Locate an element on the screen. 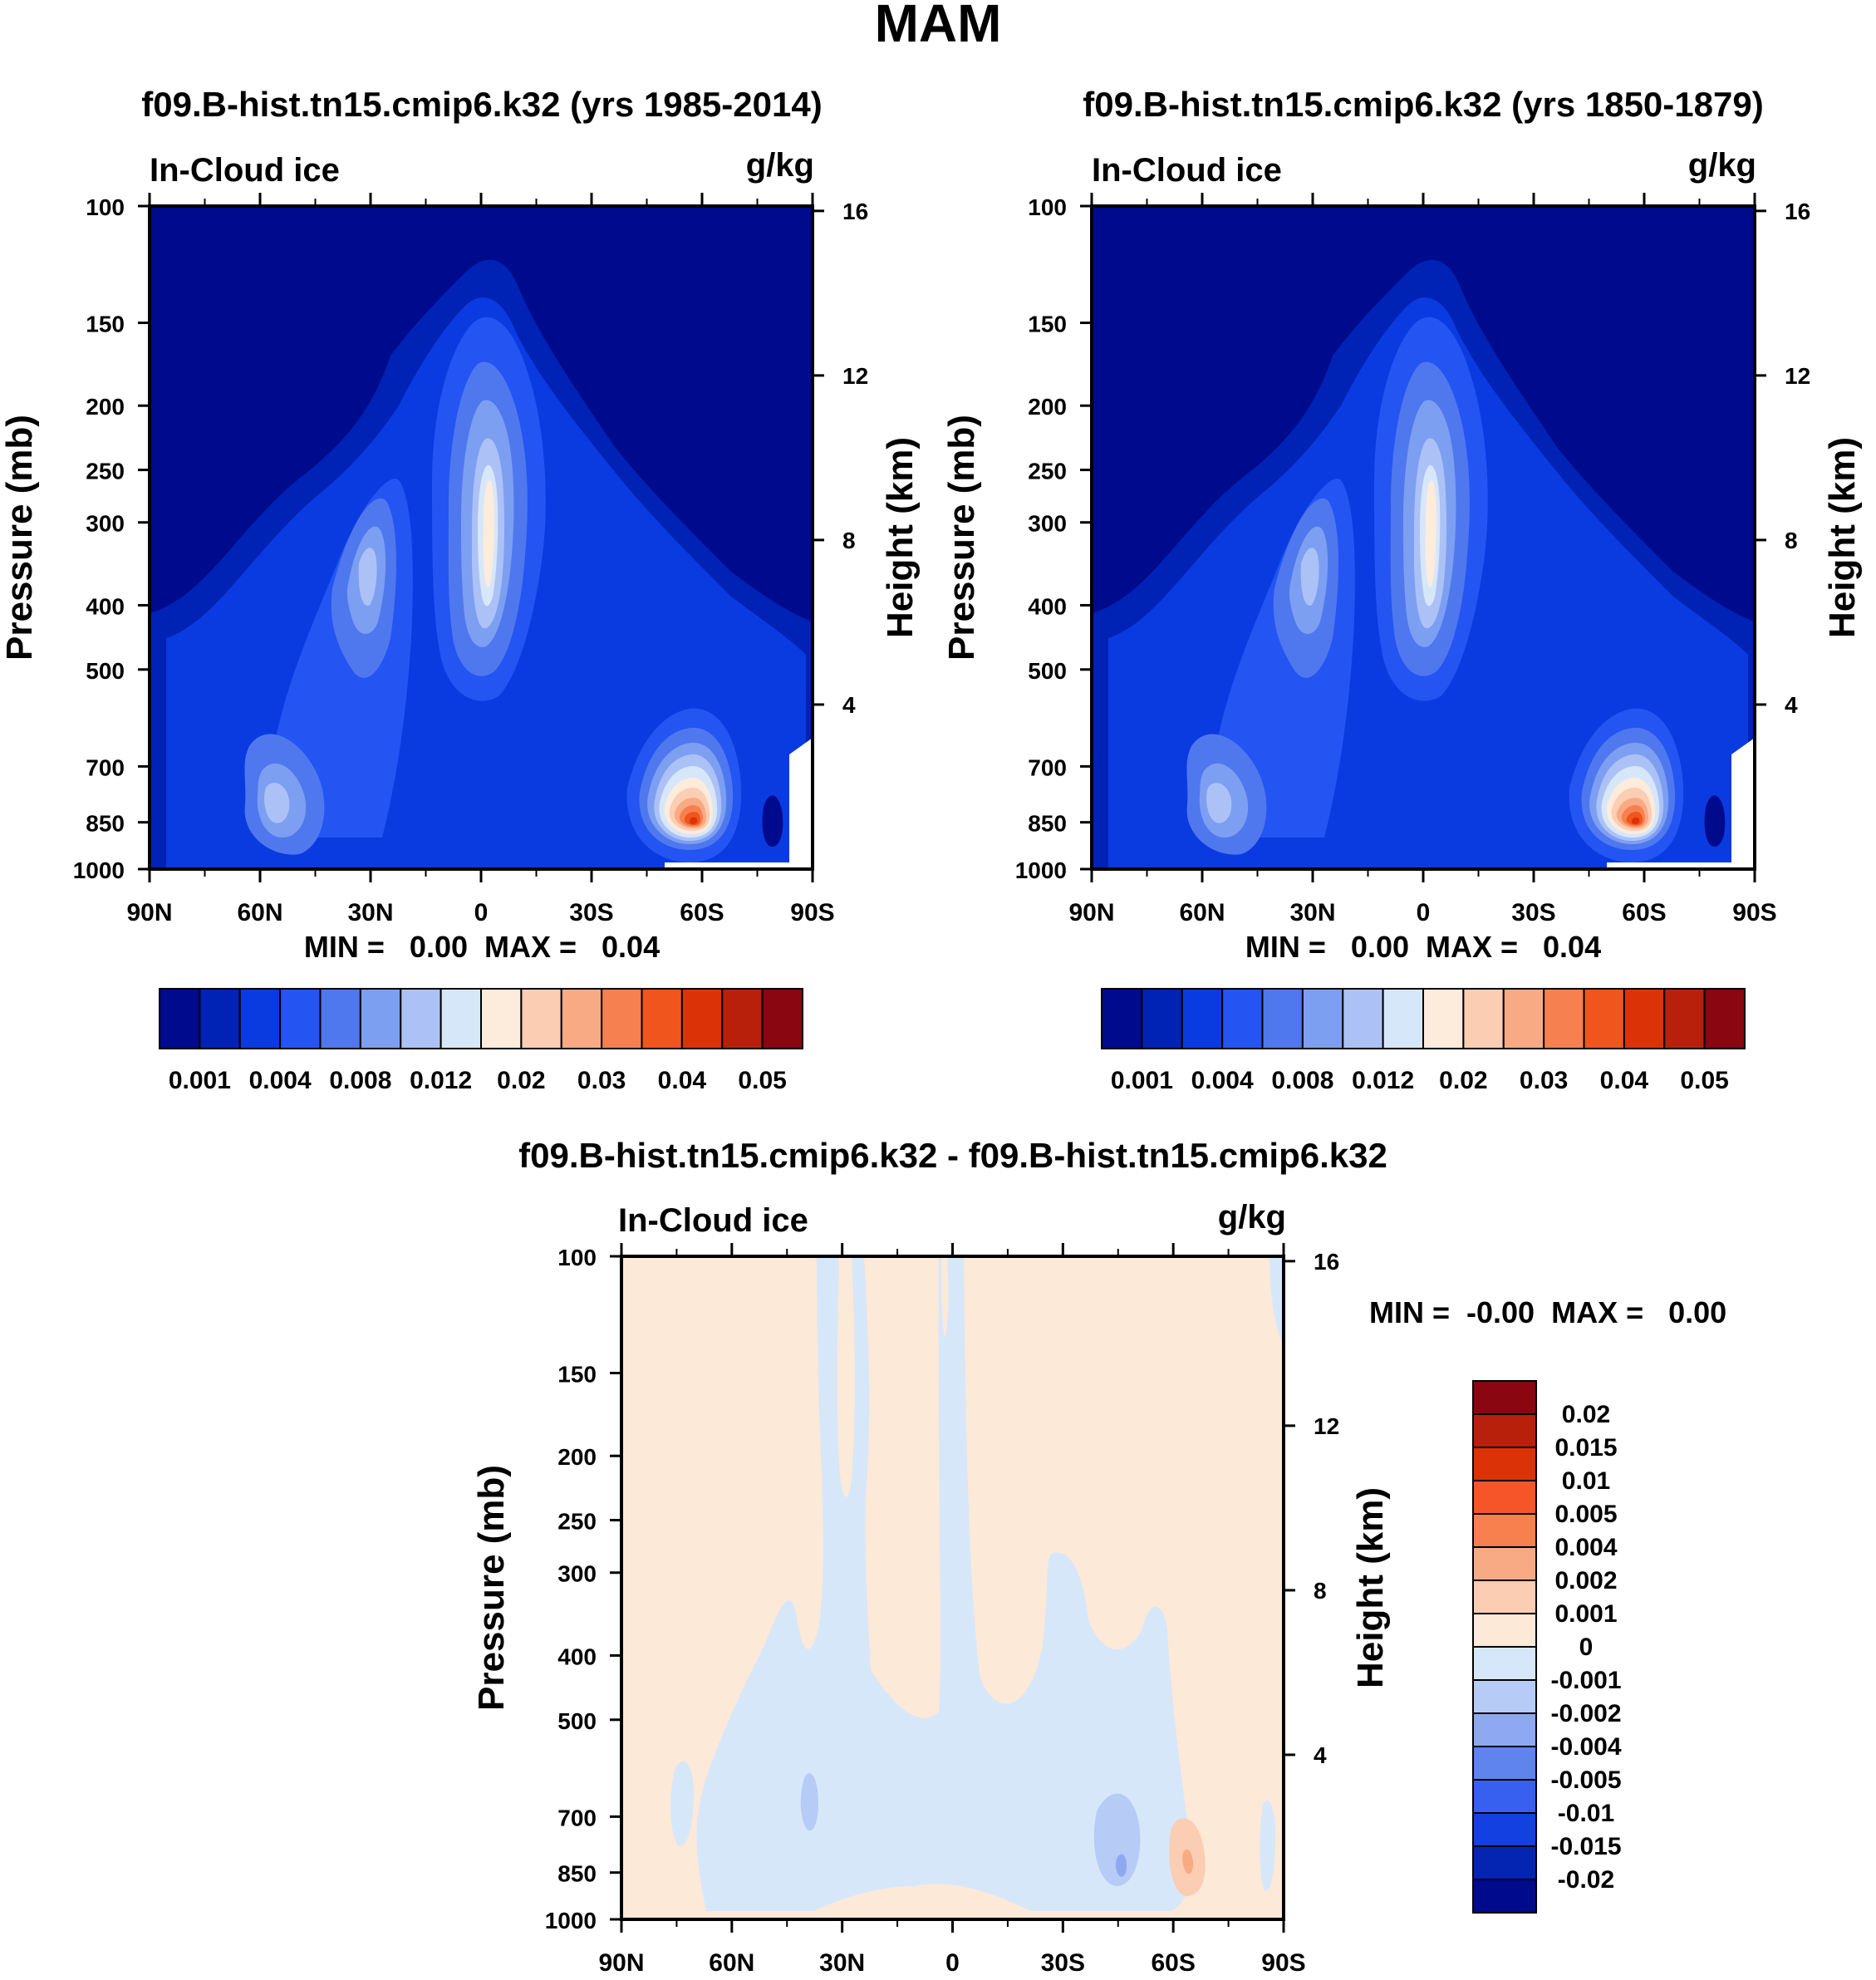  colorbar-label: 0.04 is located at coordinates (1624, 1080).